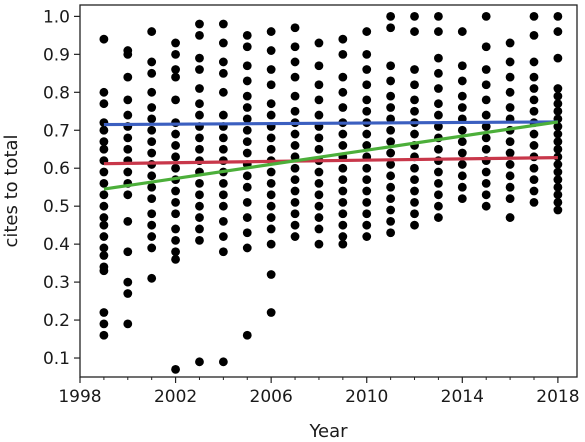 The width and height of the screenshot is (585, 442). Describe the element at coordinates (330, 123) in the screenshot. I see `fit-line` at that location.